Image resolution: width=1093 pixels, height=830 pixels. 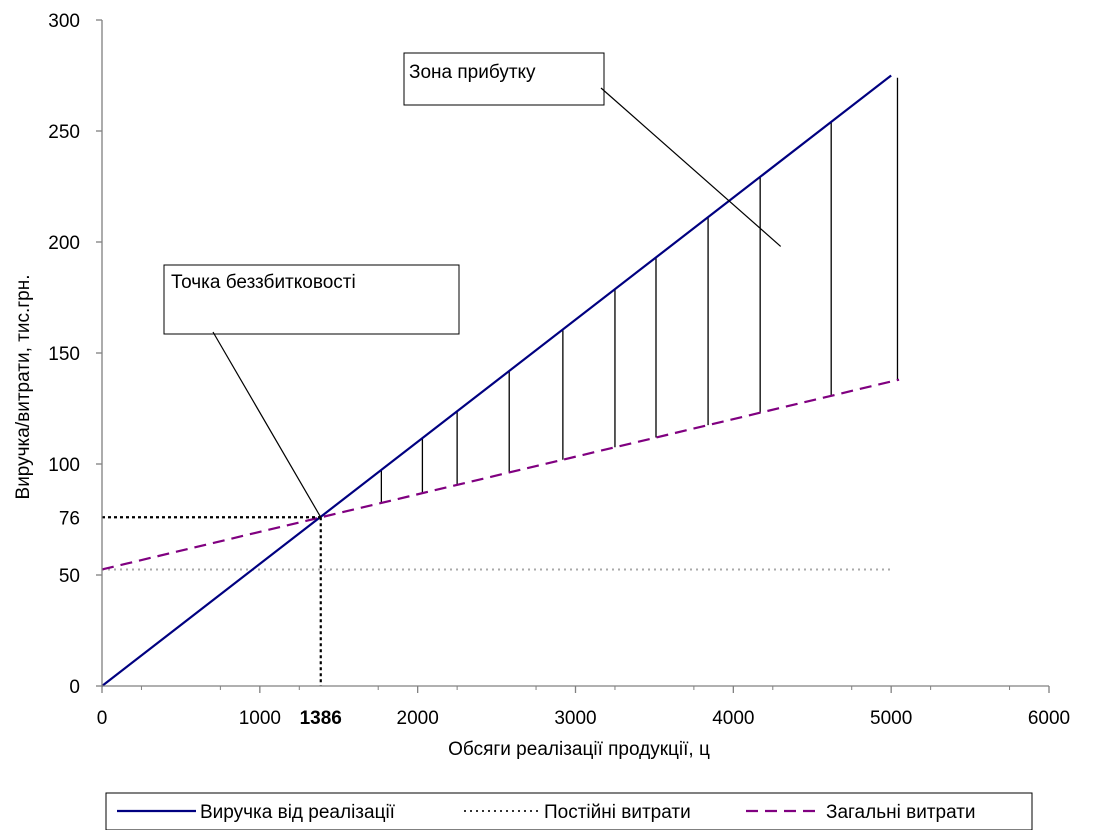 What do you see at coordinates (267, 424) in the screenshot?
I see `annotation-leader-breakeven` at bounding box center [267, 424].